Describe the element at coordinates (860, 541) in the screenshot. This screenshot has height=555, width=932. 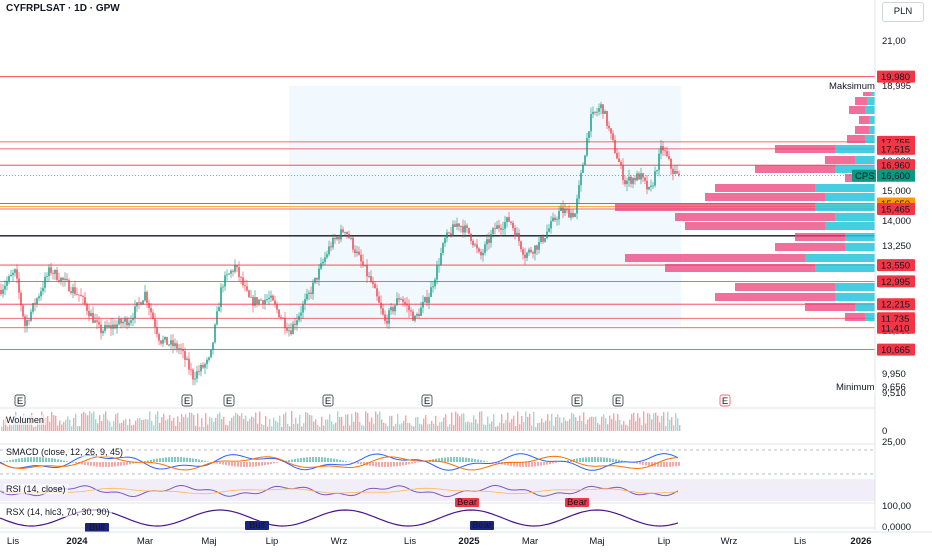
I see `time-axis-label: 2026` at that location.